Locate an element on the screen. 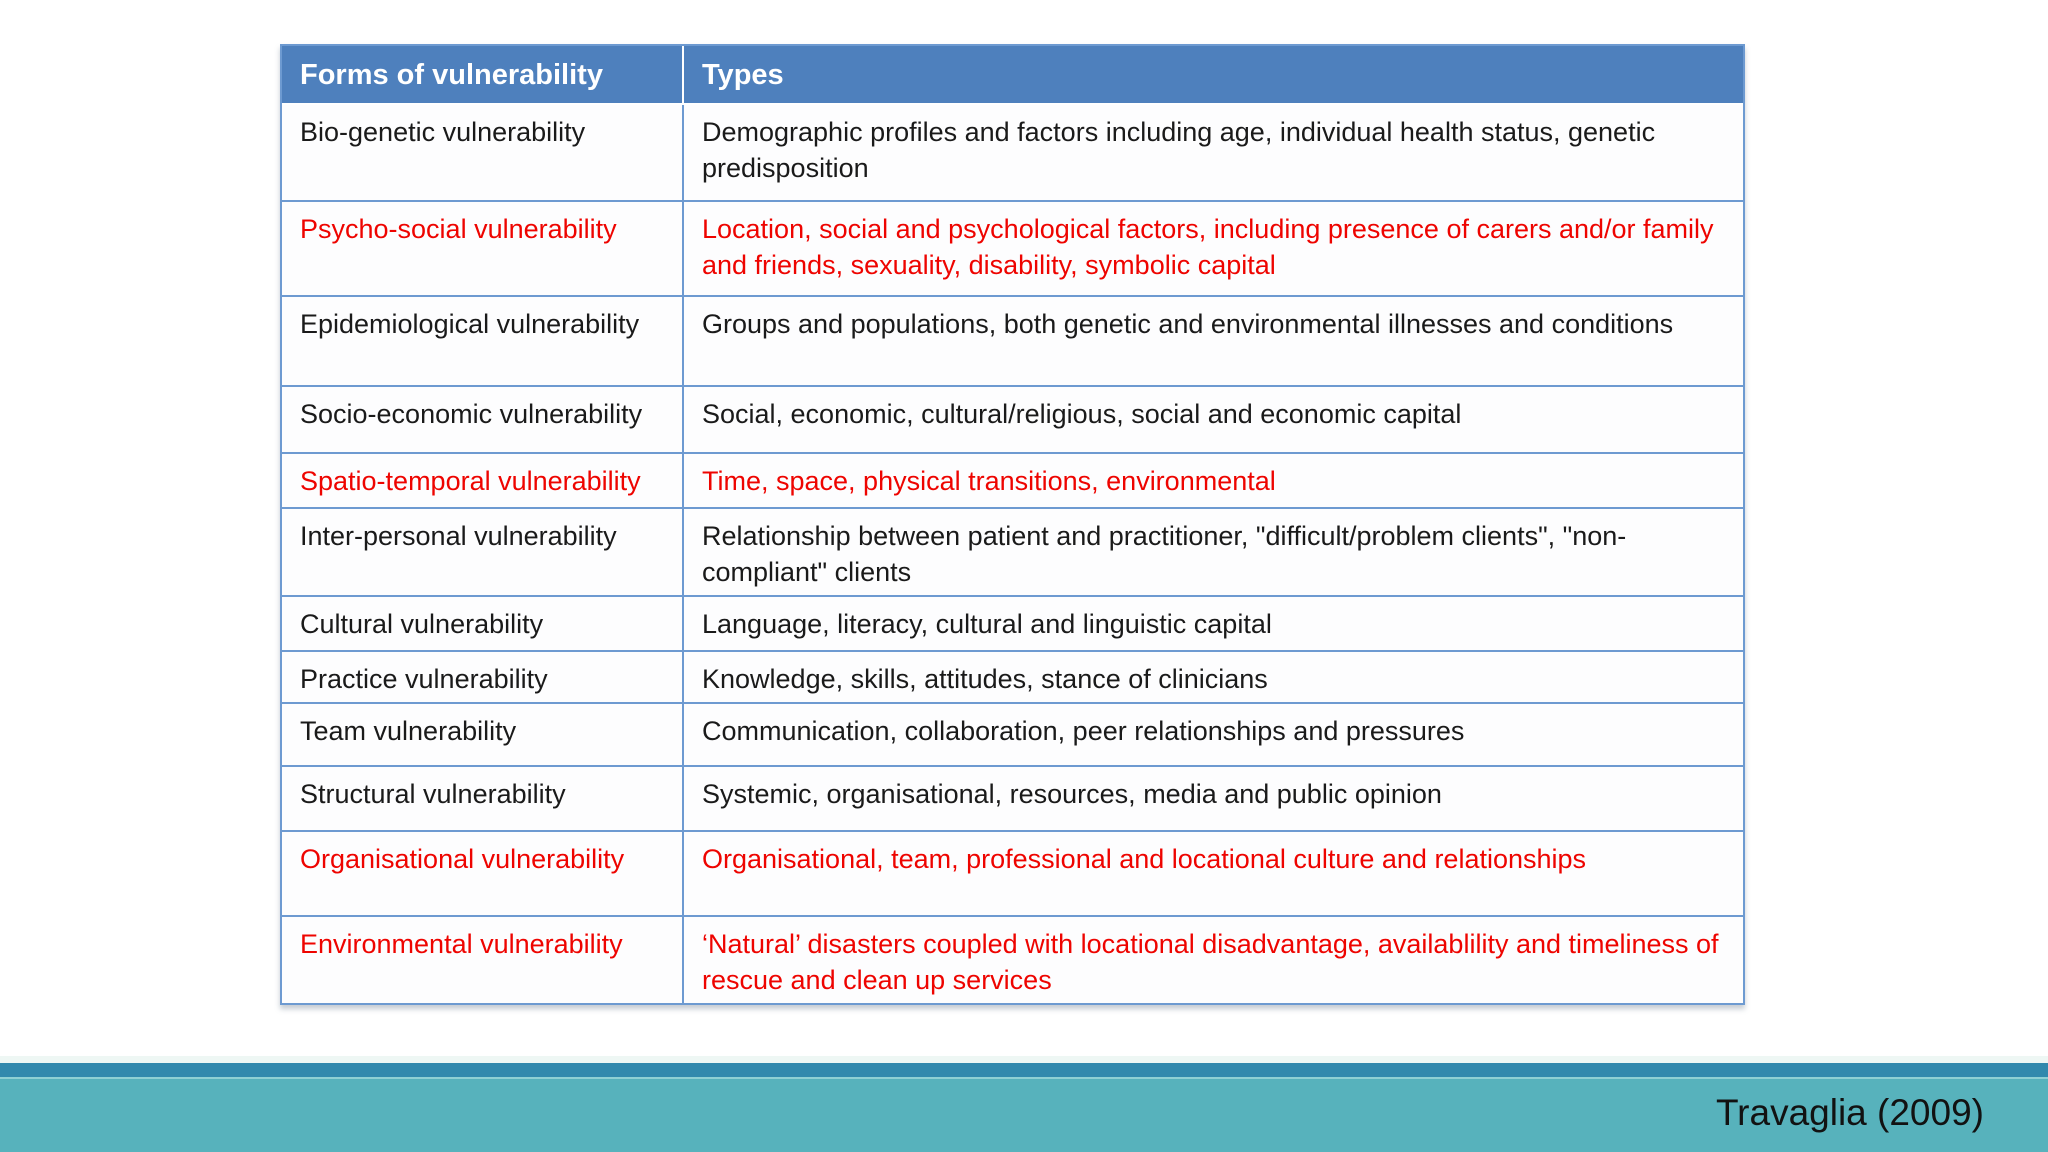  form-cell: Team vulnerability is located at coordinates (483, 734).